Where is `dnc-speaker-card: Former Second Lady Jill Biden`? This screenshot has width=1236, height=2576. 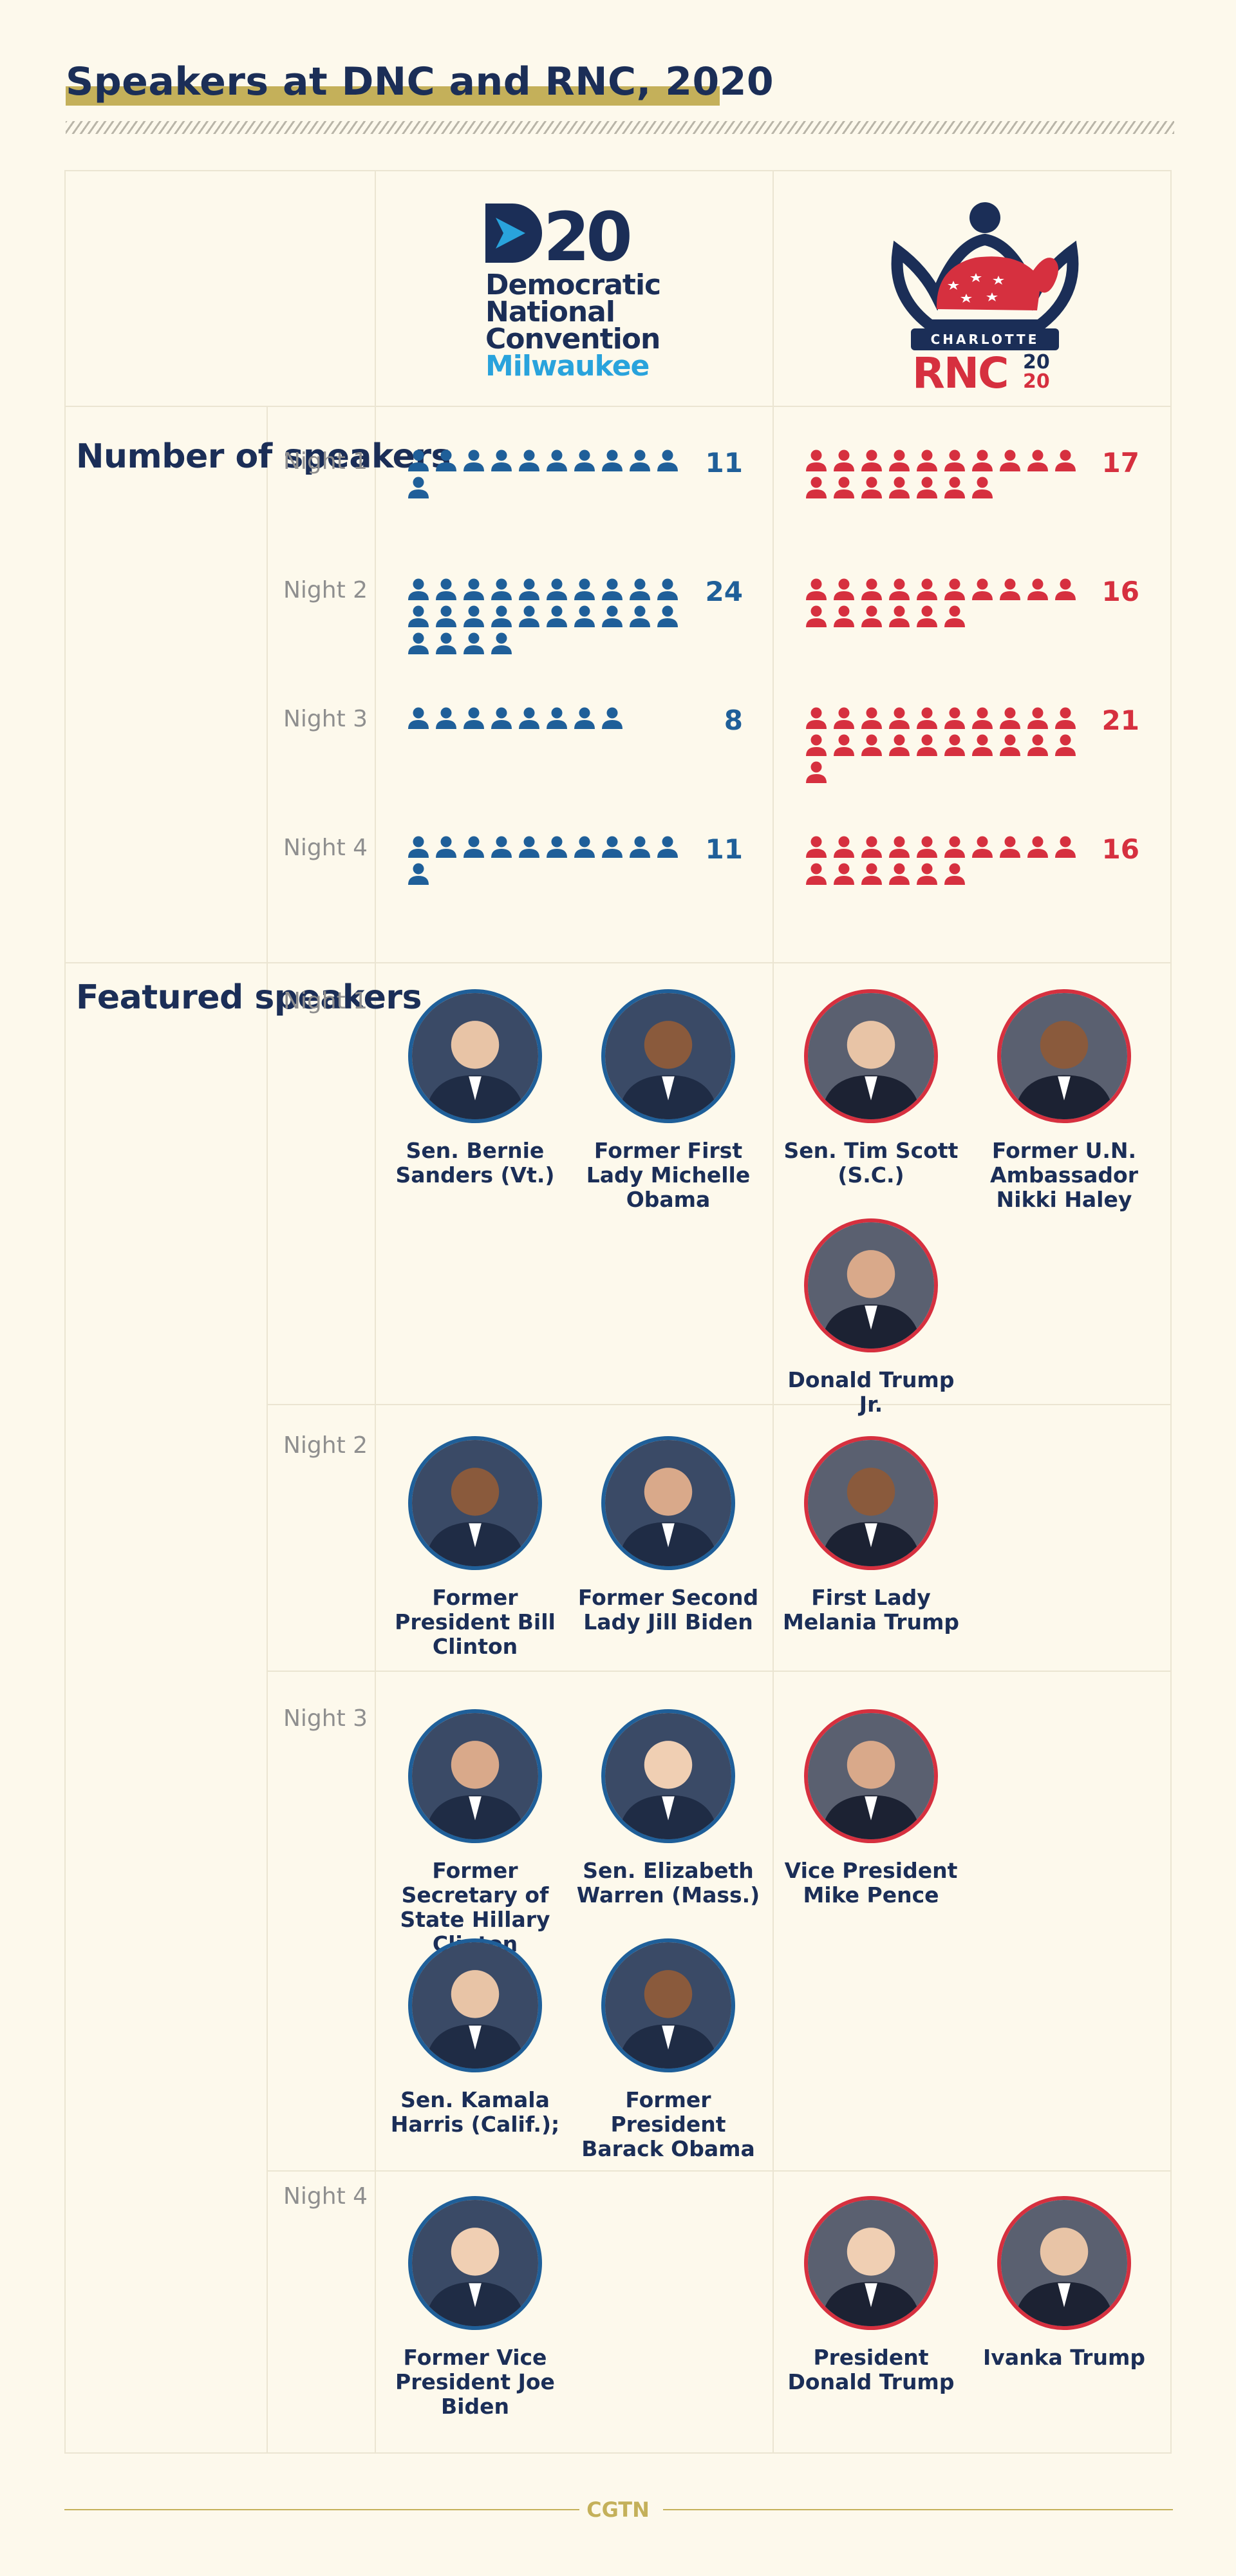 dnc-speaker-card: Former Second Lady Jill Biden is located at coordinates (668, 1535).